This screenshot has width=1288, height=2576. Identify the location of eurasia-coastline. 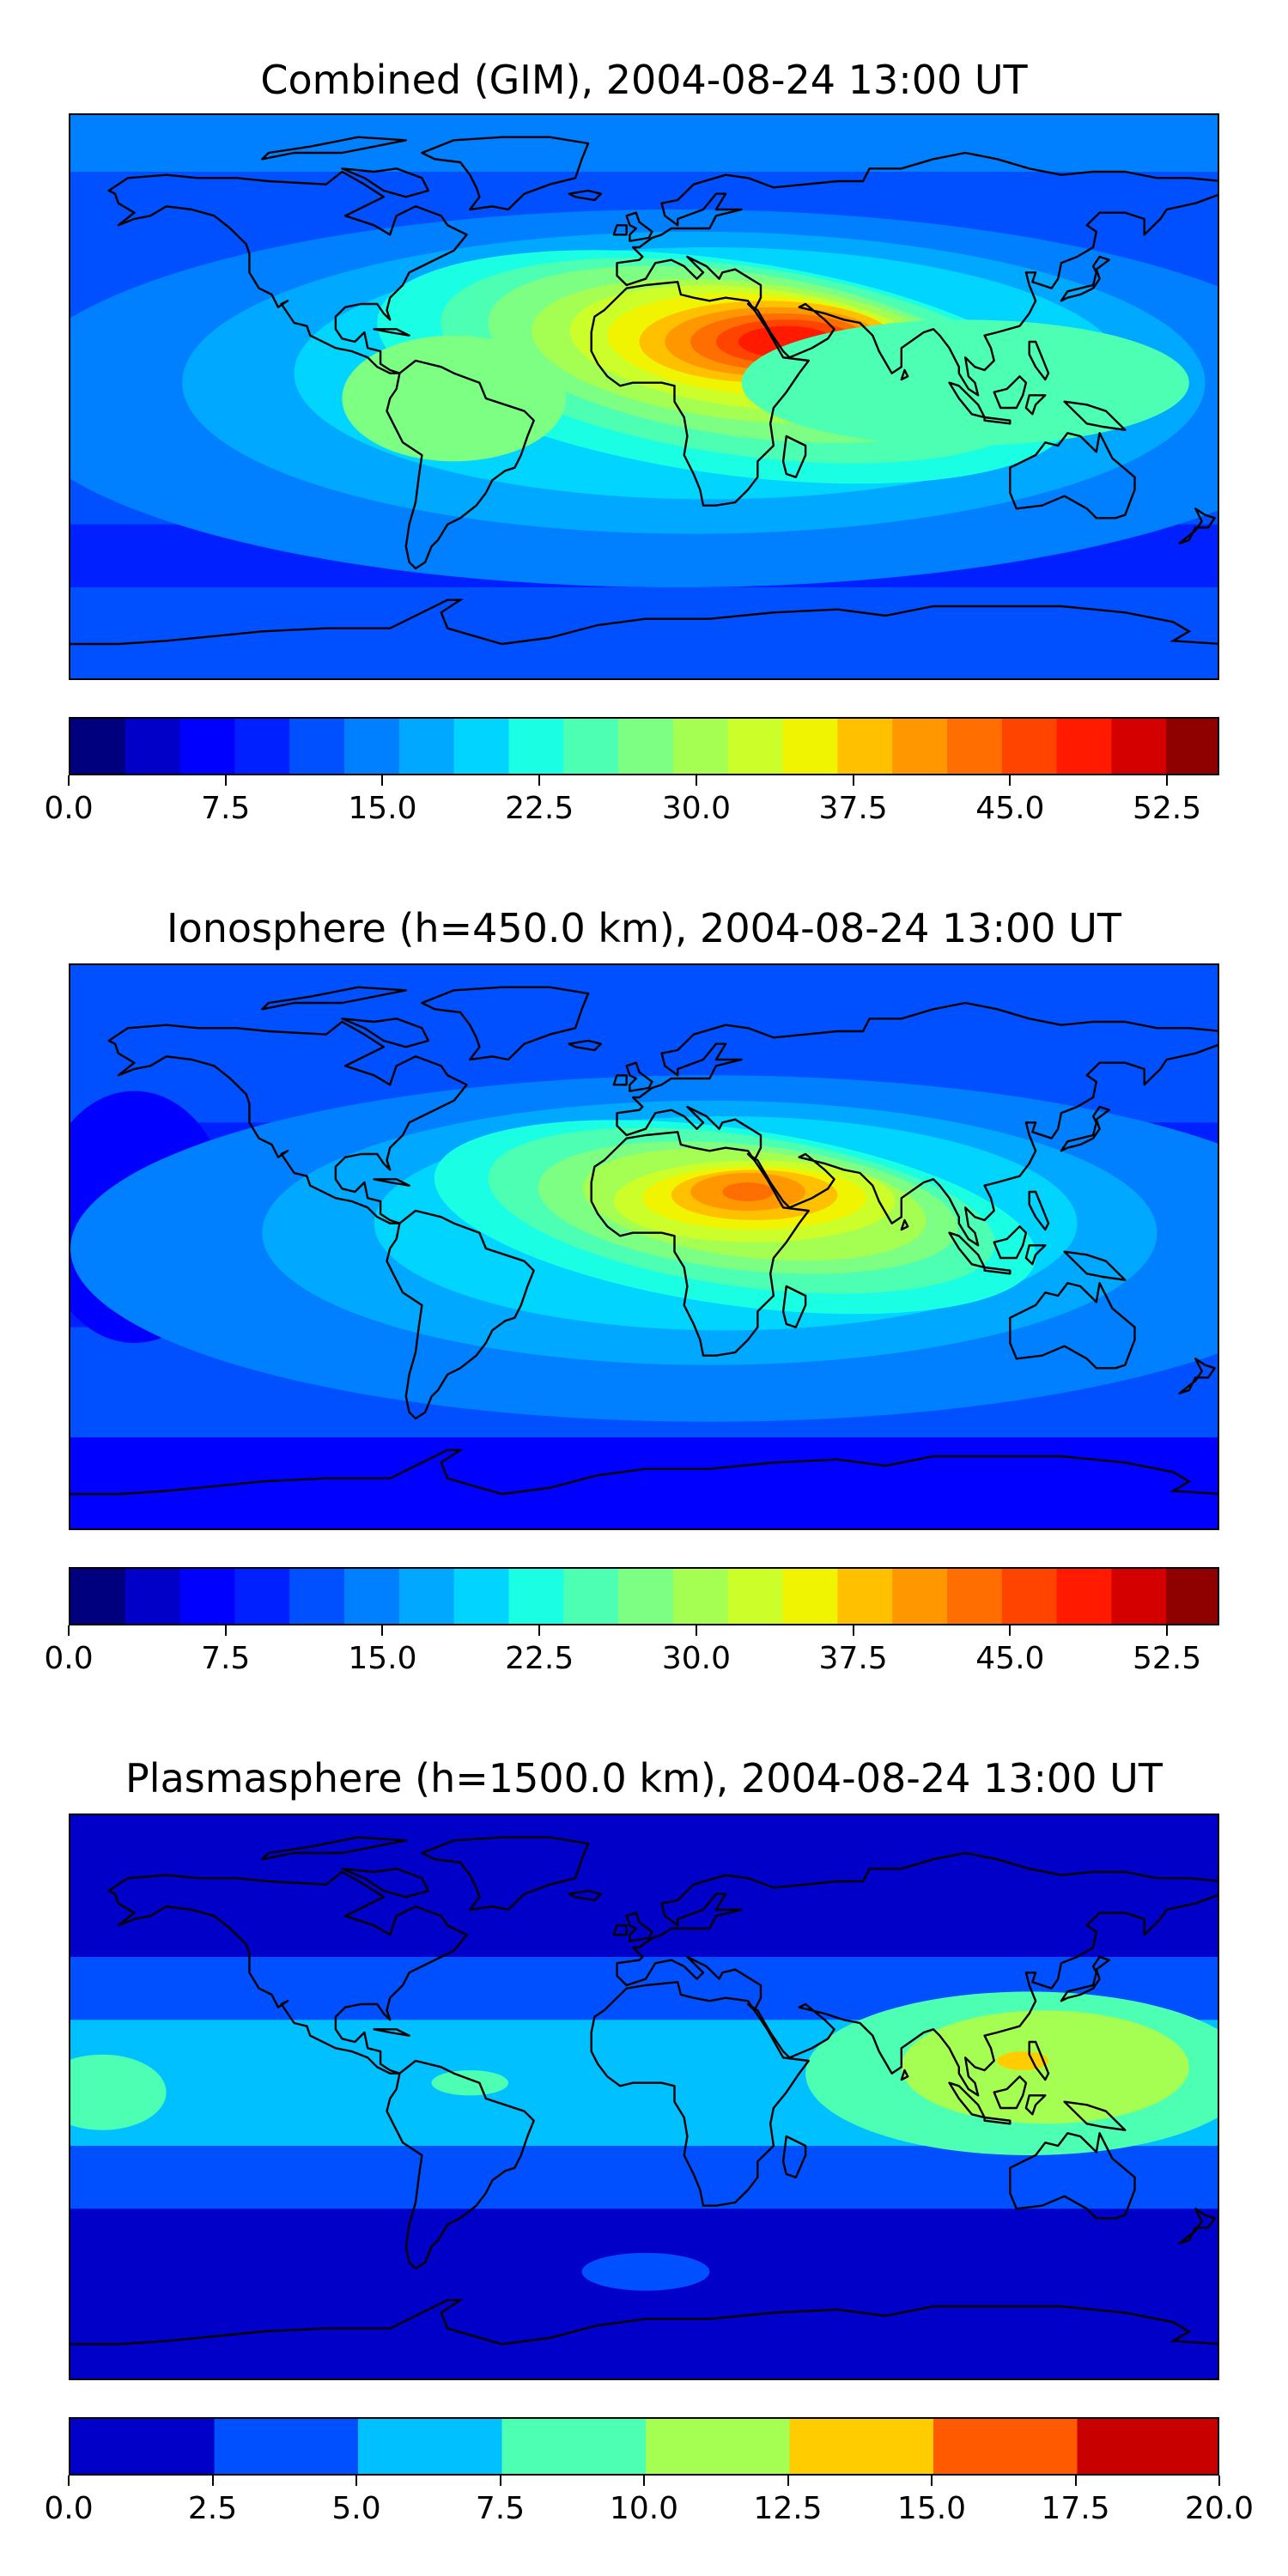
(917, 274).